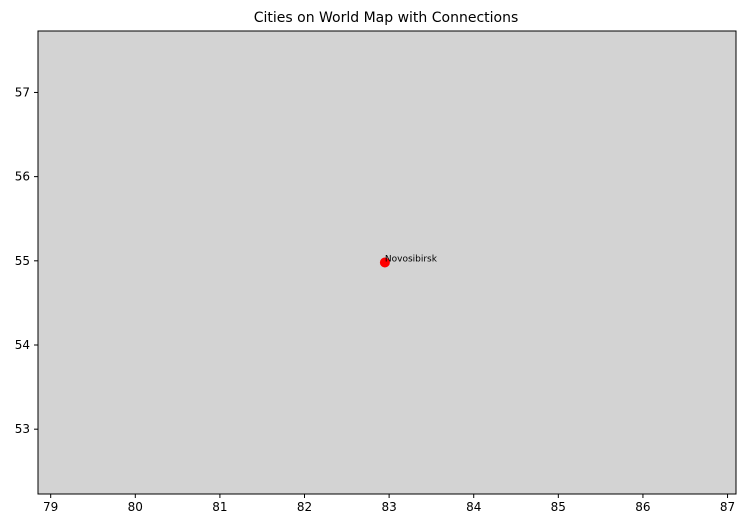 This screenshot has height=526, width=745. Describe the element at coordinates (22, 261) in the screenshot. I see `y-tick-label: 55` at that location.